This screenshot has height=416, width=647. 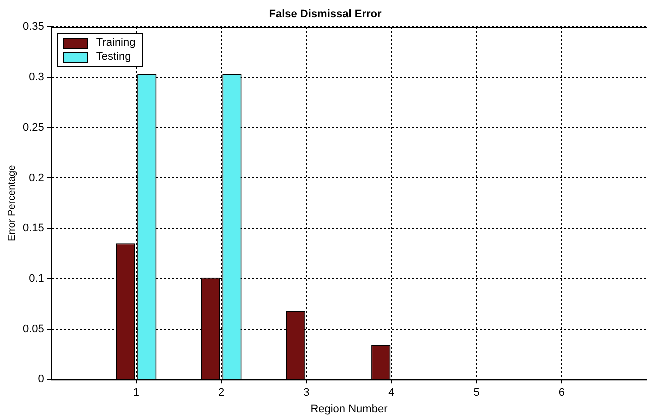 I want to click on x-tick-label: 4, so click(x=391, y=393).